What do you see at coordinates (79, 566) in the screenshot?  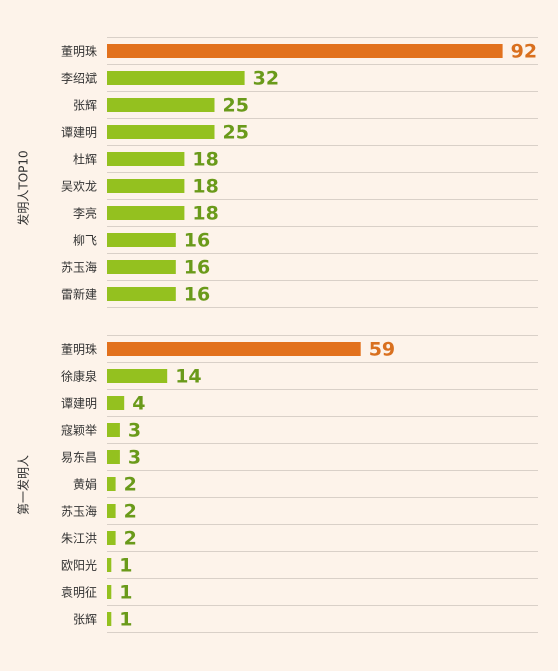 I see `category-label: 欧阳光` at bounding box center [79, 566].